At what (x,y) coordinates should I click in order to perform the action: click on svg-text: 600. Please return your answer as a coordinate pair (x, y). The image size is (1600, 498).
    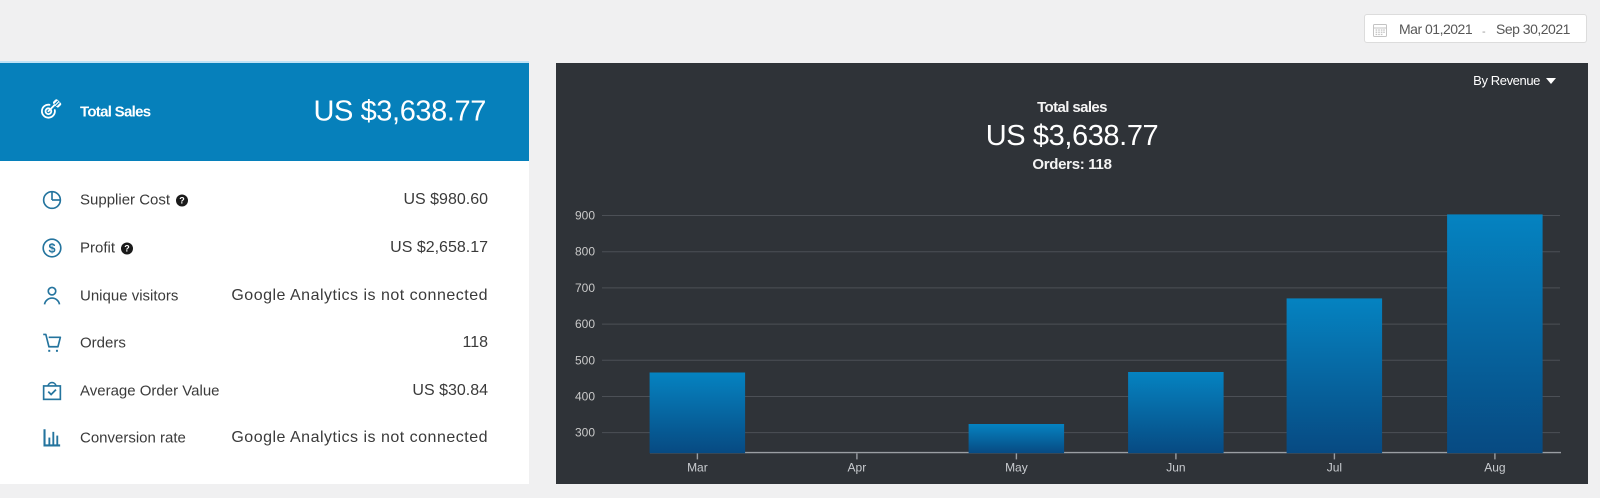
    Looking at the image, I should click on (585, 324).